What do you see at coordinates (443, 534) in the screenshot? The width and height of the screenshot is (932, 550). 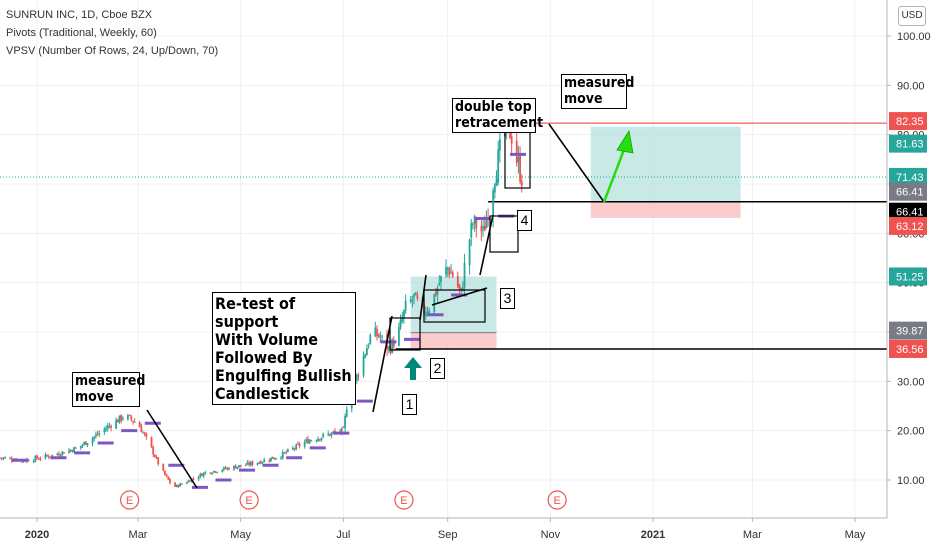 I see `time-axis` at bounding box center [443, 534].